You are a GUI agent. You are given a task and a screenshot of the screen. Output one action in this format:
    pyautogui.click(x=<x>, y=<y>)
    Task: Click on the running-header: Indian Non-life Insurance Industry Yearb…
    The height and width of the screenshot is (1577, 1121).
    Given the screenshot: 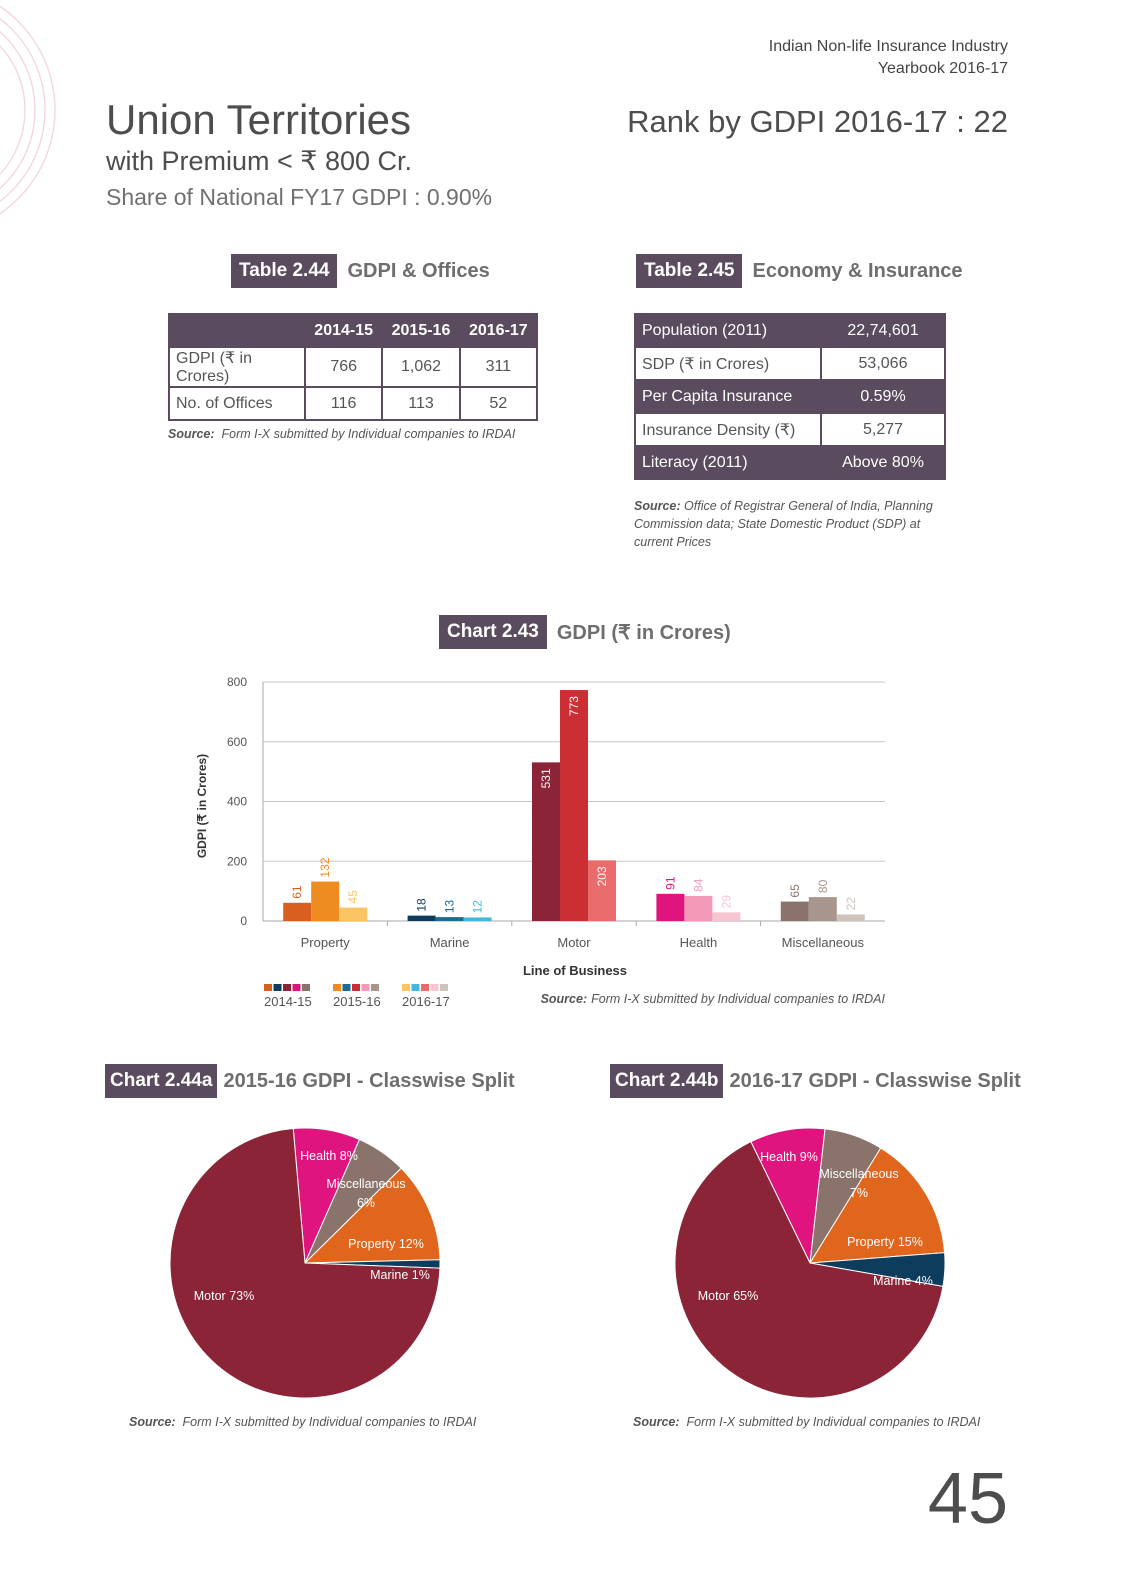 What is the action you would take?
    pyautogui.click(x=888, y=58)
    